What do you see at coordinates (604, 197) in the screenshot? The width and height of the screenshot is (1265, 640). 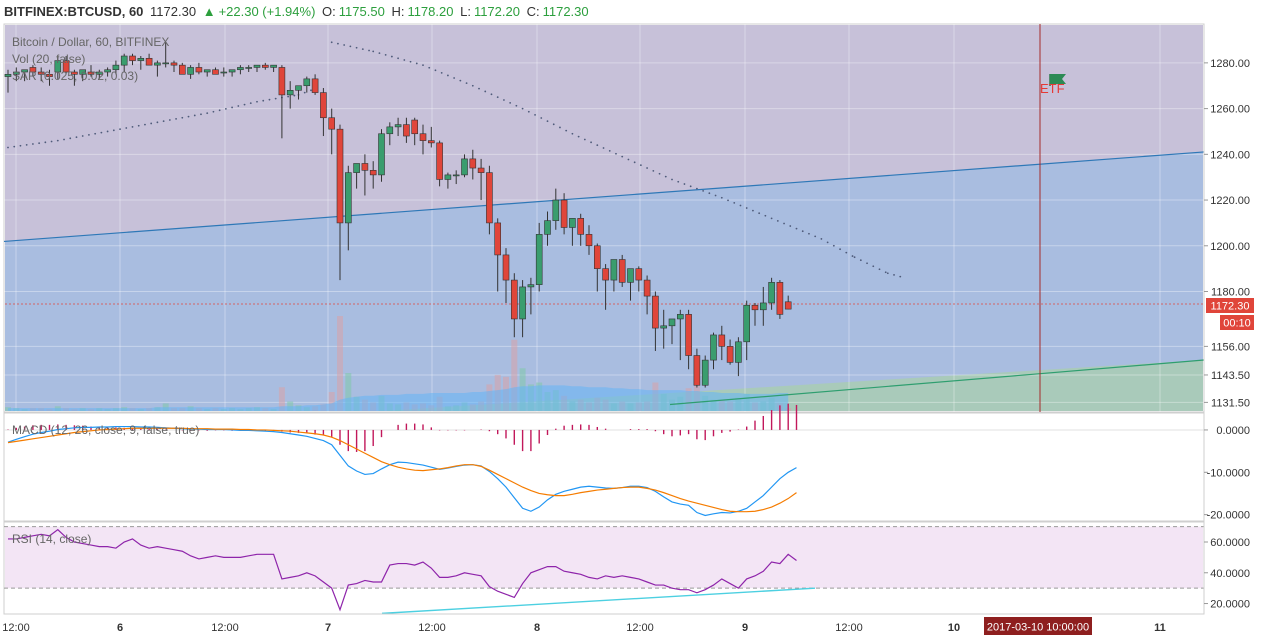 I see `upper-trend-line` at bounding box center [604, 197].